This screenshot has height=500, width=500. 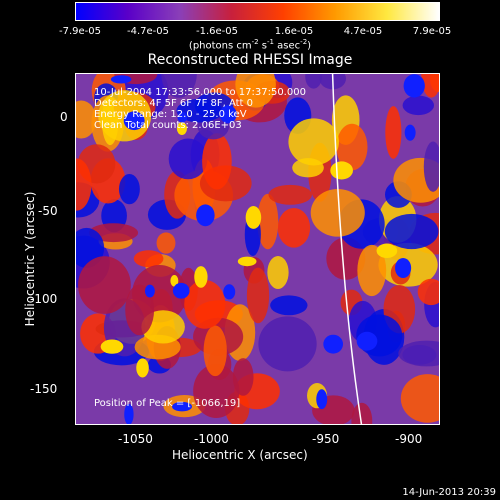 I want to click on x-tick-label: -1000, so click(x=211, y=439).